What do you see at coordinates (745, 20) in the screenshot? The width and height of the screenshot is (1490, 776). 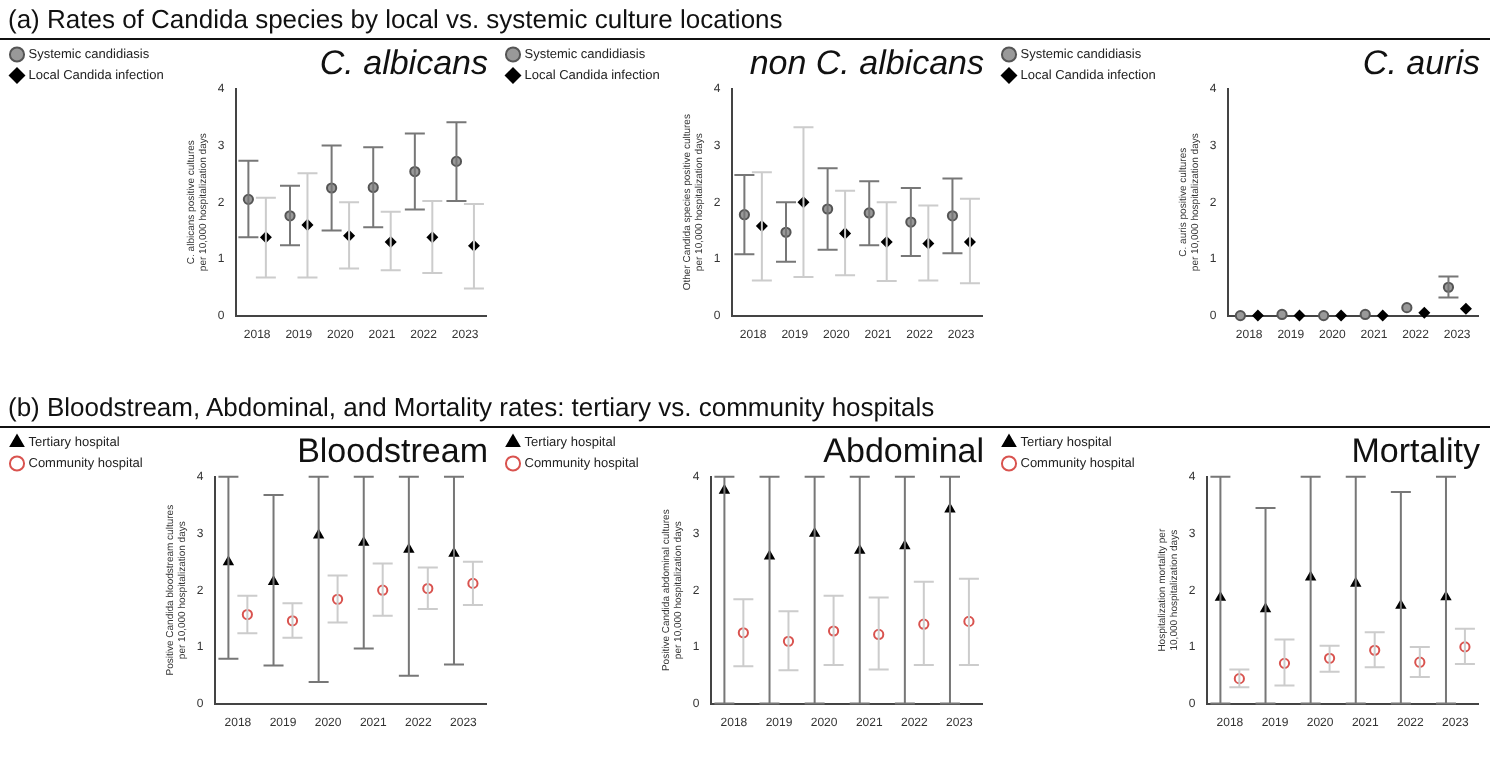 I see `text: (a) Rates of Candida species by local vs. systemic culture locations` at bounding box center [745, 20].